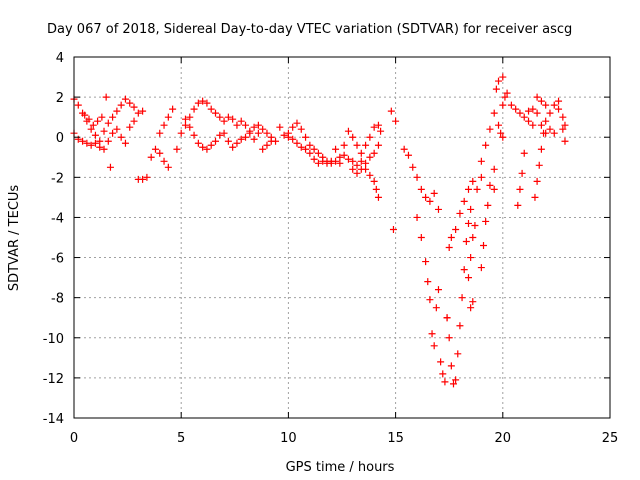 The width and height of the screenshot is (640, 480). I want to click on x-tick-label: 0, so click(74, 438).